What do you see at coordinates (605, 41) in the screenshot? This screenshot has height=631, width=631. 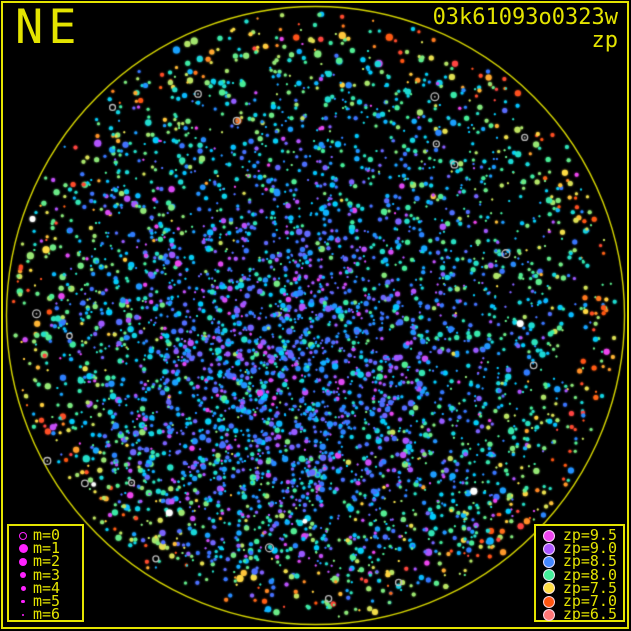 I see `colorbar-subtitle: zp` at bounding box center [605, 41].